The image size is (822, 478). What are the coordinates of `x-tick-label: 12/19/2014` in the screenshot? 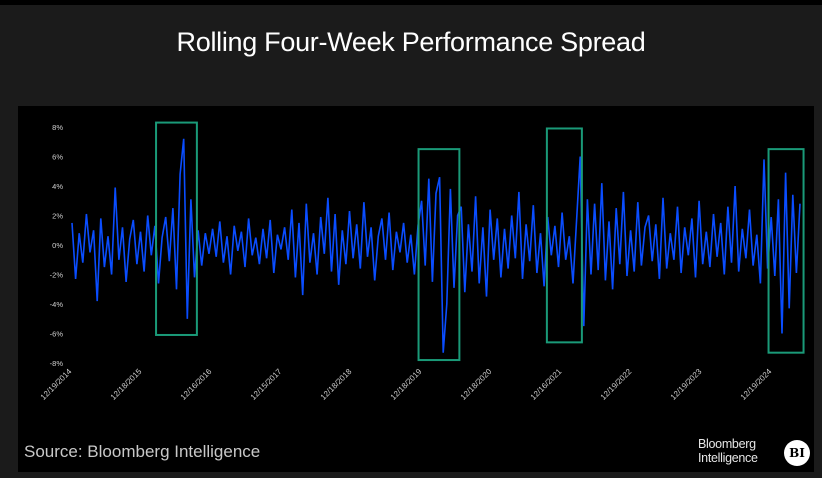 It's located at (56, 384).